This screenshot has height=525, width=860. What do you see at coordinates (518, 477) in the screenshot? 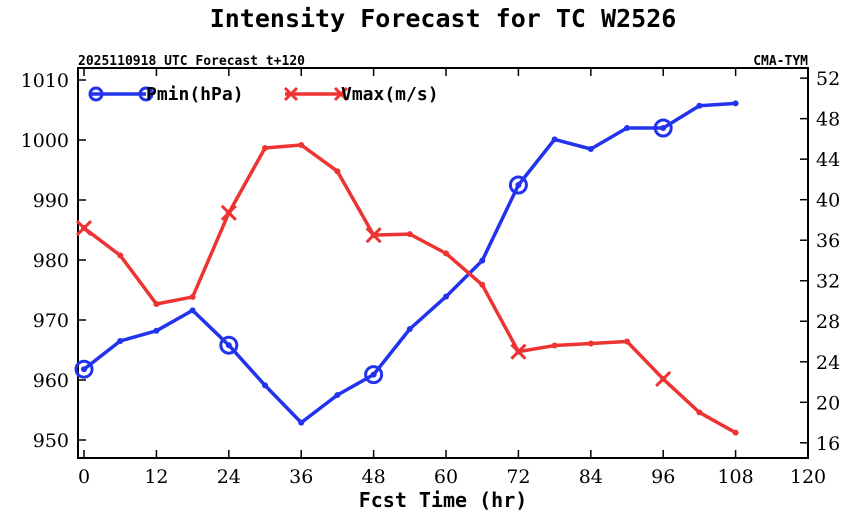
I see `x-tick-label: 72` at bounding box center [518, 477].